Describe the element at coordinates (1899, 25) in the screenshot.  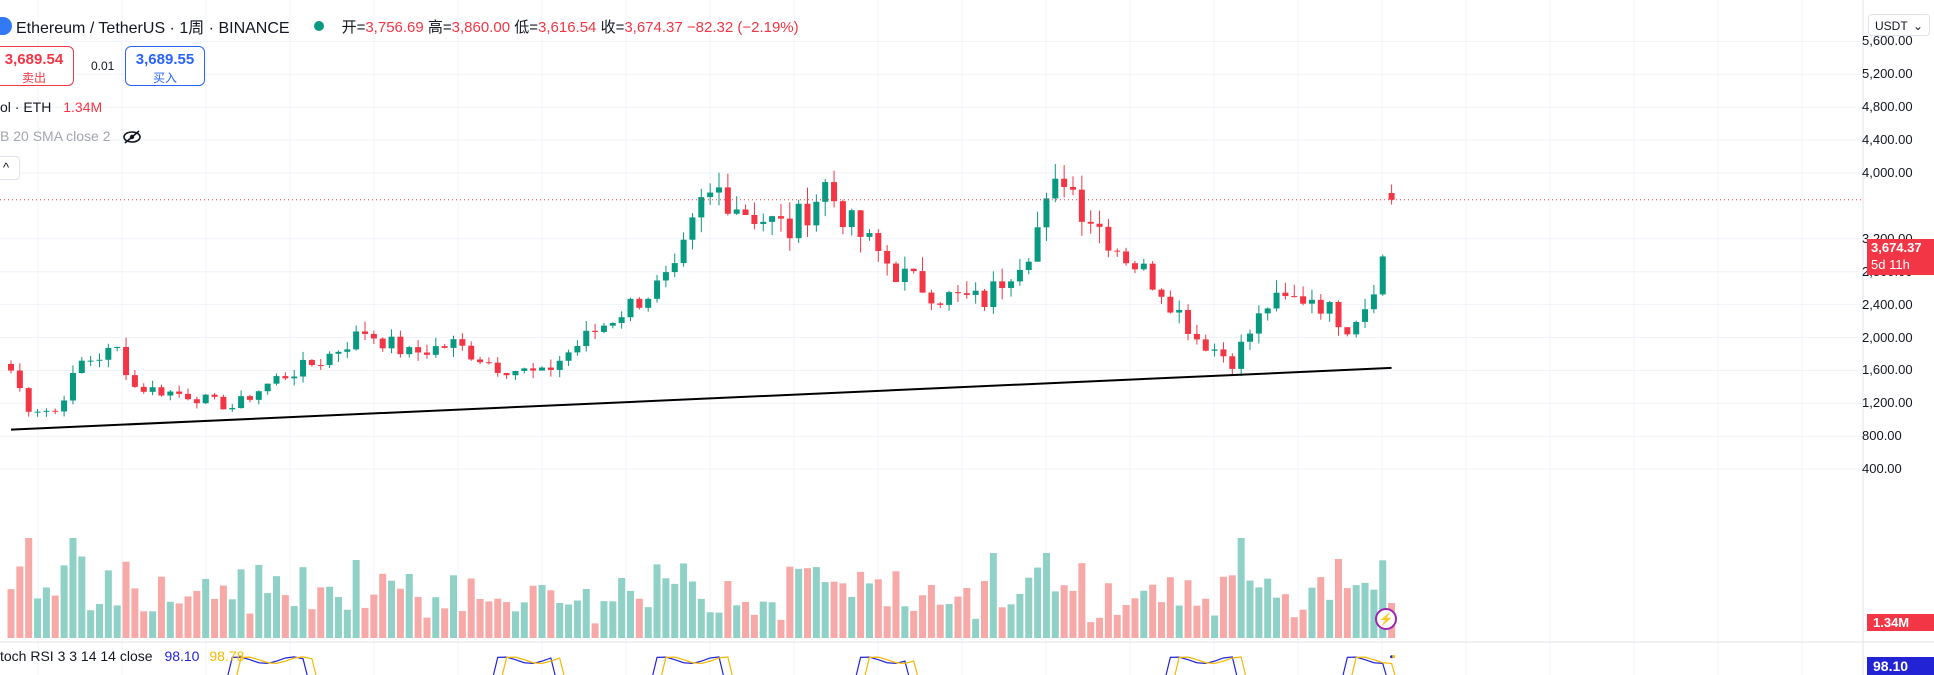
I see `currency-selector: USDT ⌄` at that location.